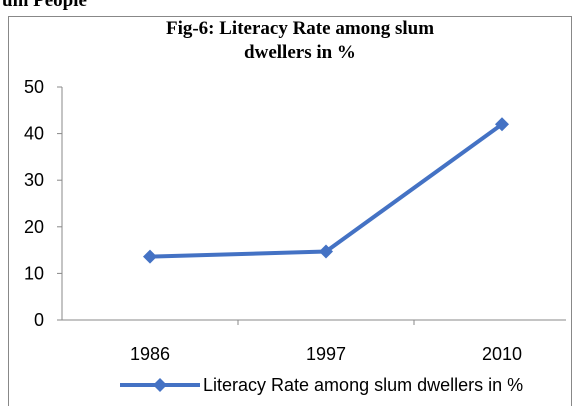  I want to click on y-tick-label: 50, so click(34, 87).